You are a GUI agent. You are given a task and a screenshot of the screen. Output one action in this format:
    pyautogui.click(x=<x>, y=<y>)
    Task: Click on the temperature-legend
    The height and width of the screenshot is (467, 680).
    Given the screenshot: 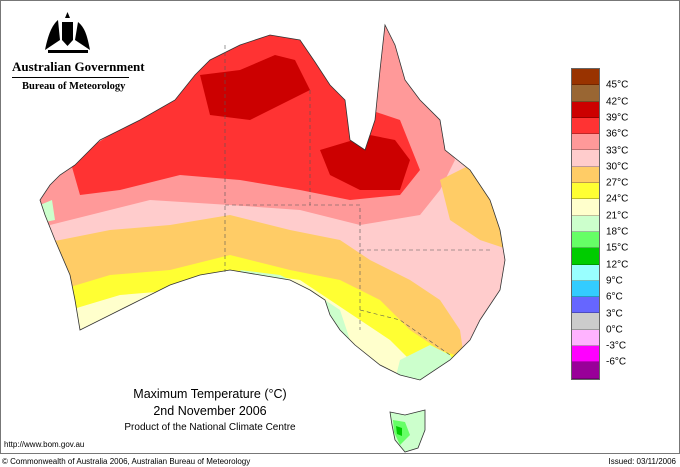 What is the action you would take?
    pyautogui.click(x=585, y=224)
    